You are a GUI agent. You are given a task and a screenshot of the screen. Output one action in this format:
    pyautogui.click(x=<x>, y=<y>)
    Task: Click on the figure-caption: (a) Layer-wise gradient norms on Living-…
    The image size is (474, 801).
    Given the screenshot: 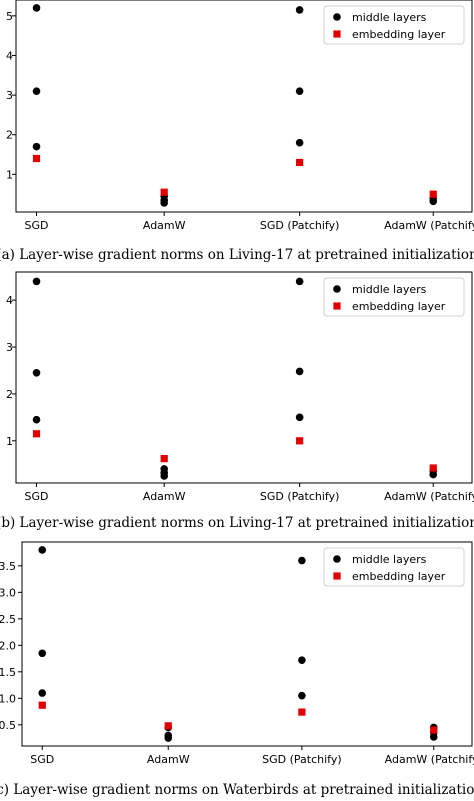 What is the action you would take?
    pyautogui.click(x=237, y=255)
    